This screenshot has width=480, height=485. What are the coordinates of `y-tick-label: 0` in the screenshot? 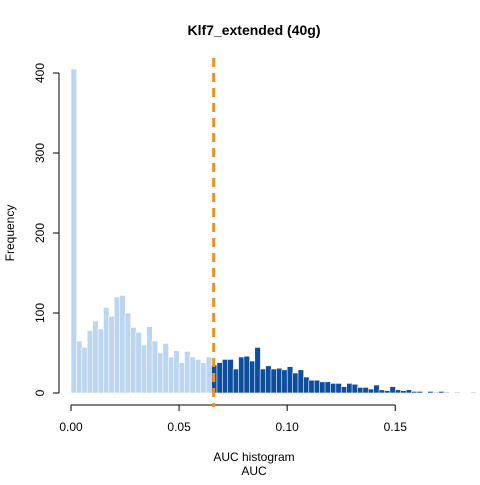 It's located at (40, 392).